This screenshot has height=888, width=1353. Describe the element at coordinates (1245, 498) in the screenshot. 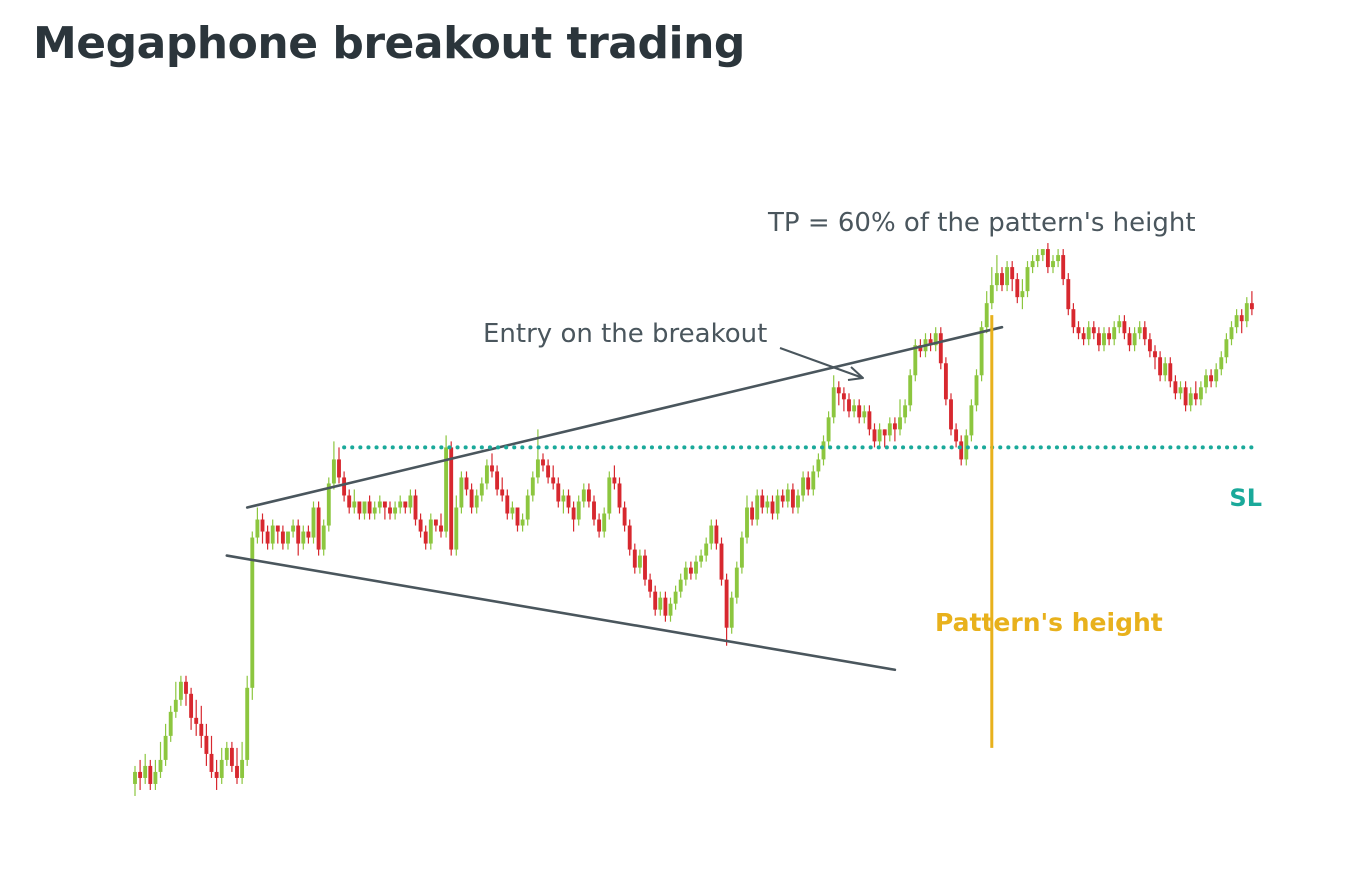

I see `sl-label: SL` at that location.